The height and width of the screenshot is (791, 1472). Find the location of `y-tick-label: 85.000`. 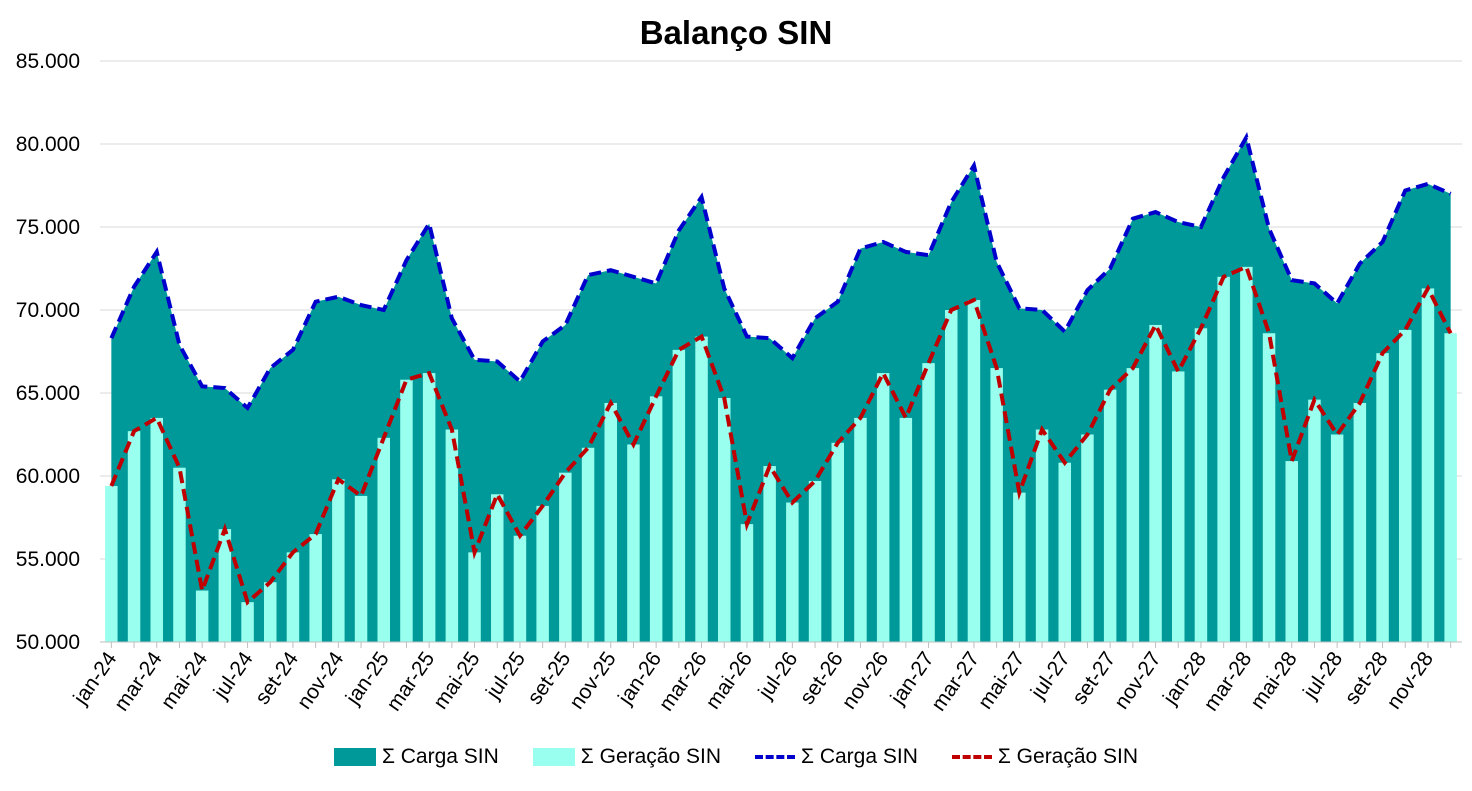

y-tick-label: 85.000 is located at coordinates (48, 61).